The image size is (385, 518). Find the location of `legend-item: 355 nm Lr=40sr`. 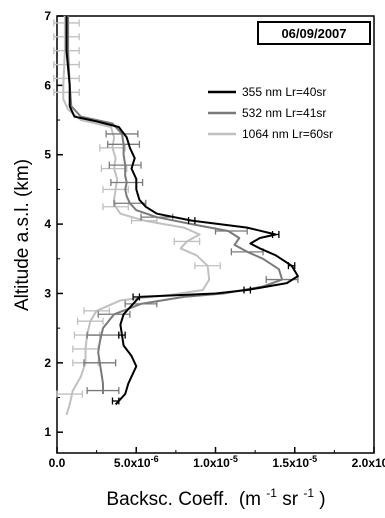

legend-item: 355 nm Lr=40sr is located at coordinates (267, 92).